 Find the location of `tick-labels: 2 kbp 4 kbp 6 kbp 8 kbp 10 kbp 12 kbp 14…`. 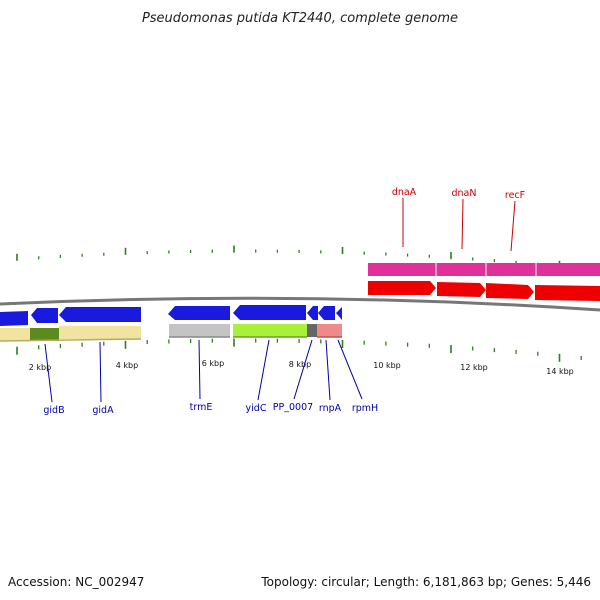

tick-labels: 2 kbp 4 kbp 6 kbp 8 kbp 10 kbp 12 kbp 14… is located at coordinates (301, 367).